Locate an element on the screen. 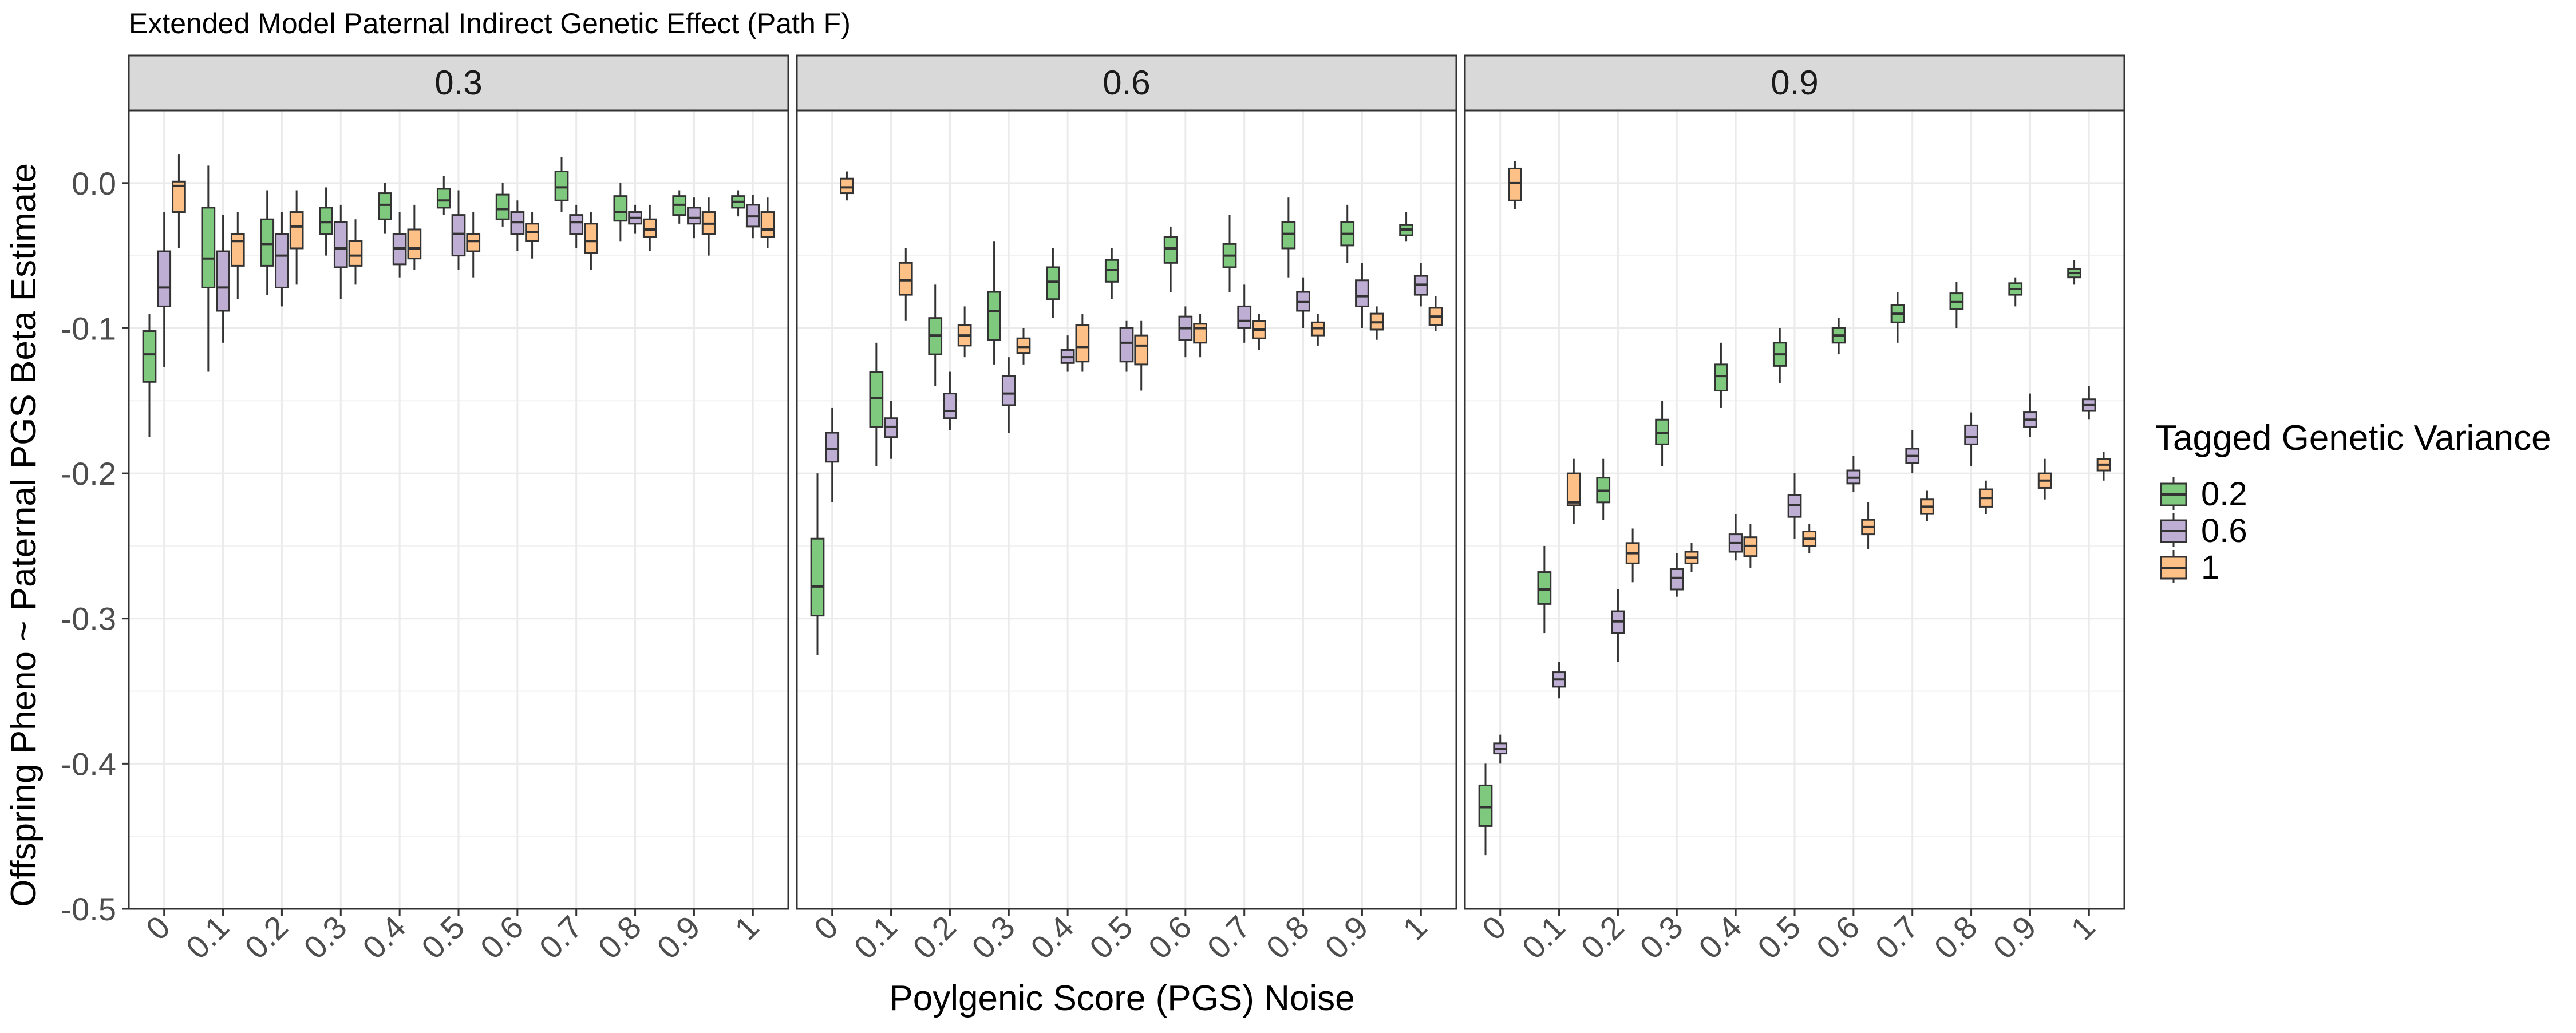  legend-entry-0.6: 0.6 is located at coordinates (2203, 530).